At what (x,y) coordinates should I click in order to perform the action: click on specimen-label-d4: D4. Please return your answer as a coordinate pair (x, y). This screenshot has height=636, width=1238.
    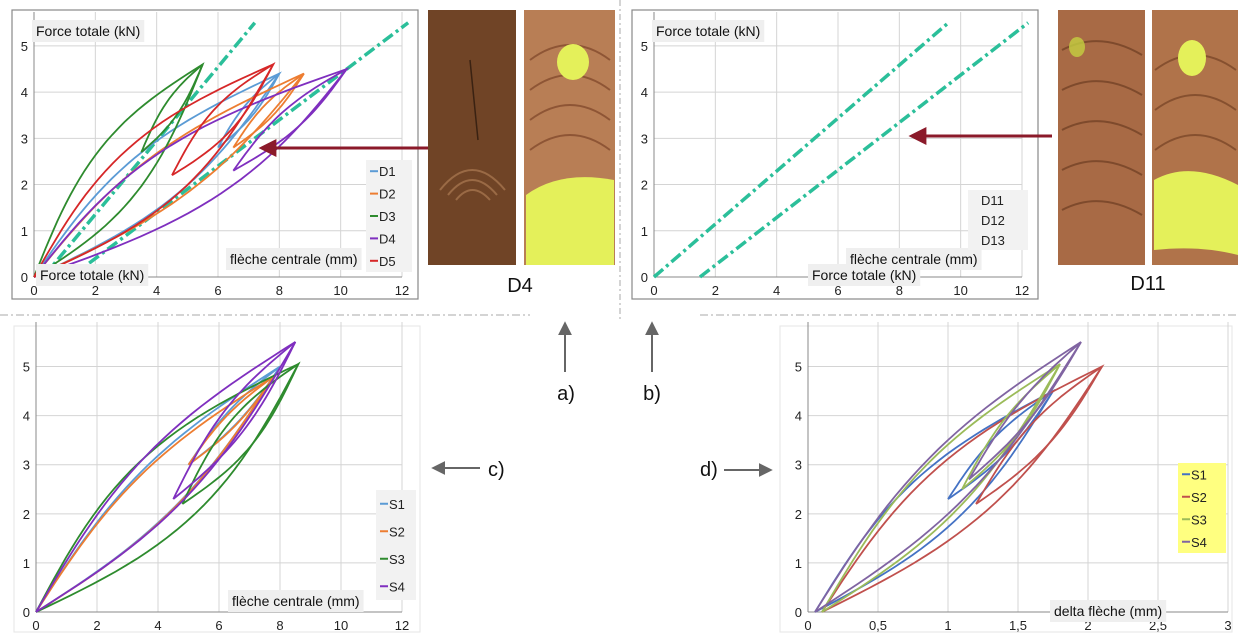
    Looking at the image, I should click on (520, 286).